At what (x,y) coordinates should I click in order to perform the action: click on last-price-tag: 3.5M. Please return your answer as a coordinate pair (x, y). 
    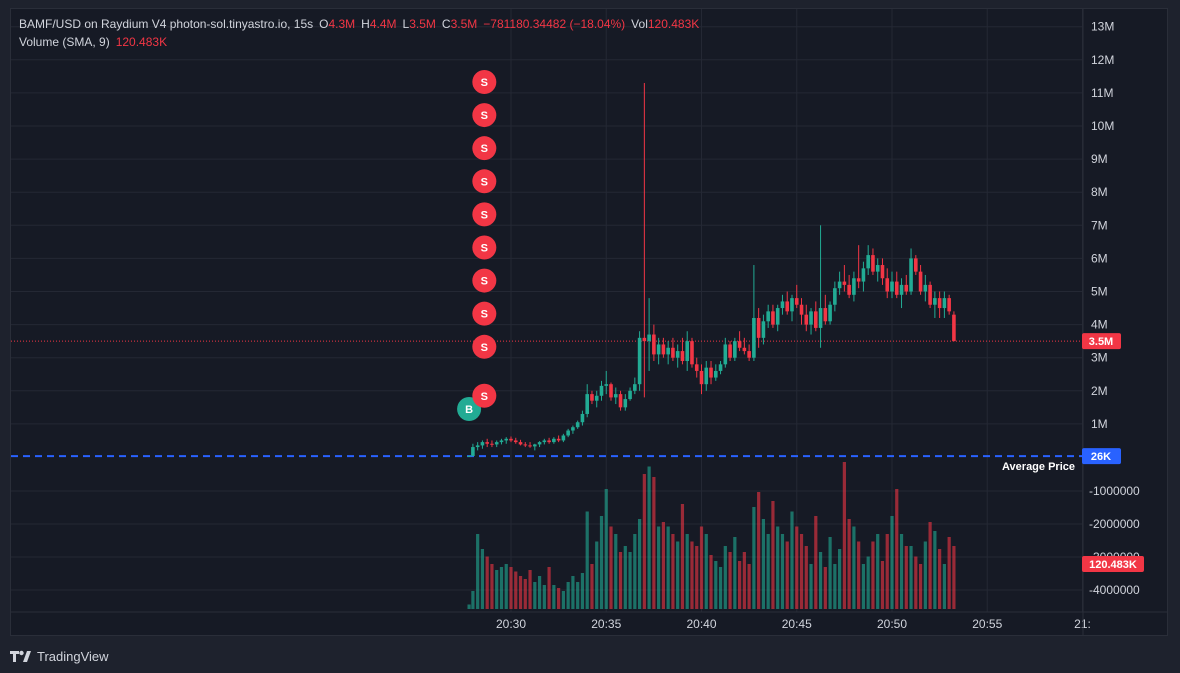
    Looking at the image, I should click on (1101, 342).